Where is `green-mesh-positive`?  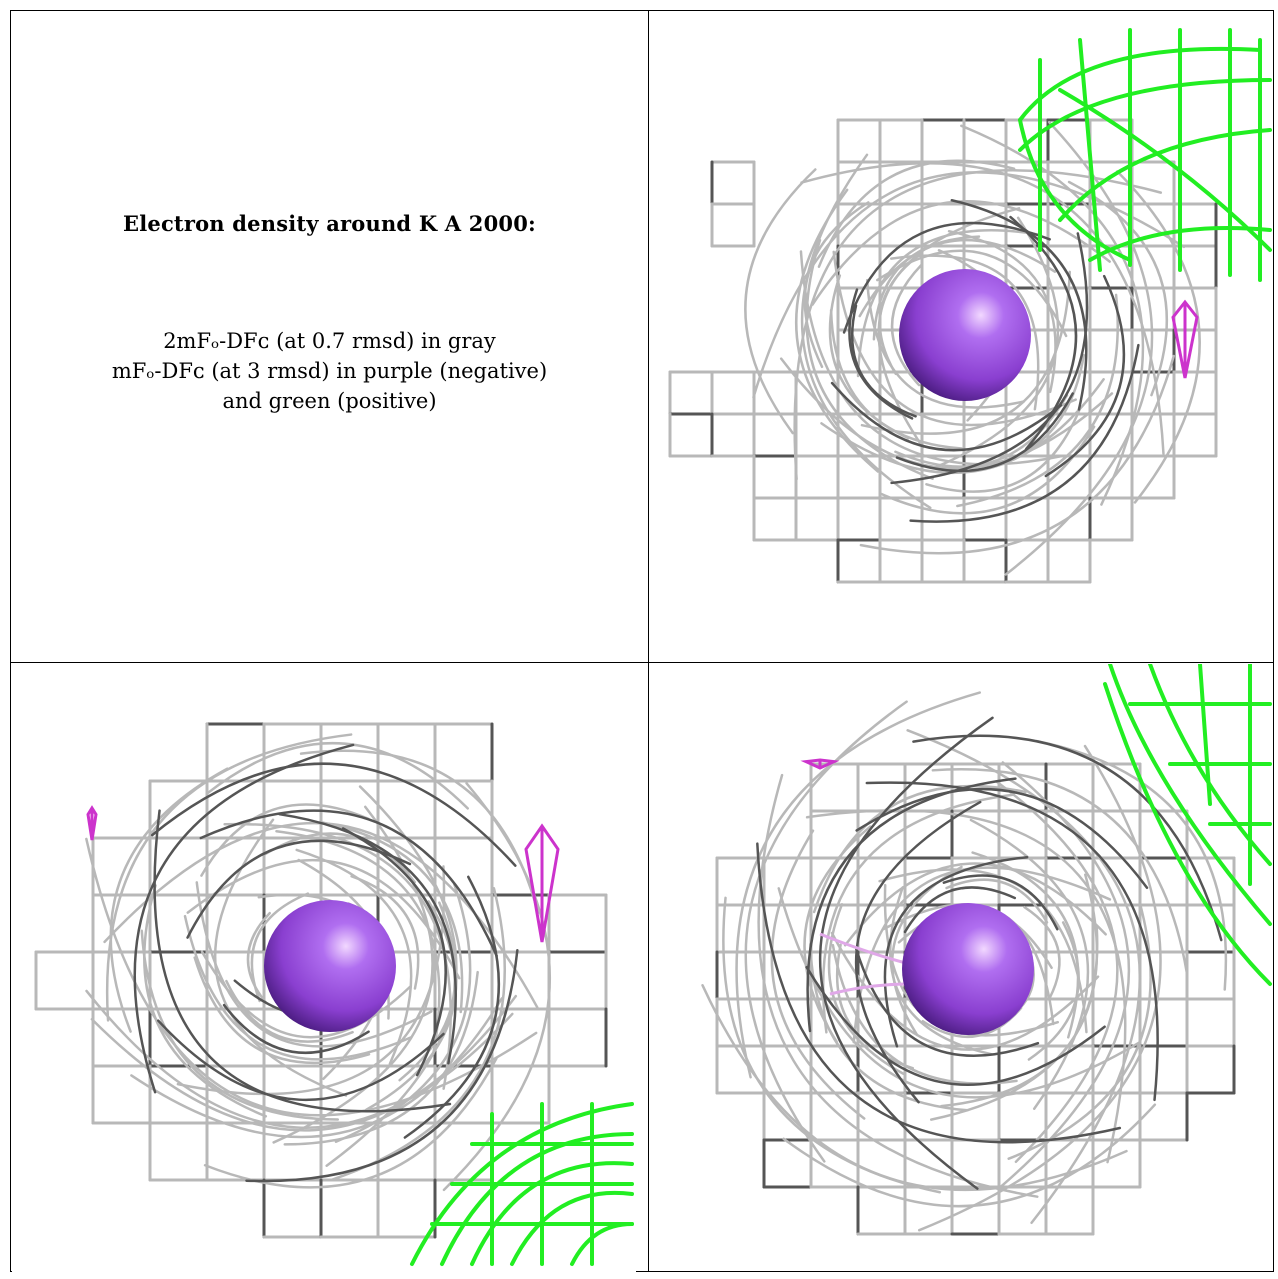 green-mesh-positive is located at coordinates (522, 1184).